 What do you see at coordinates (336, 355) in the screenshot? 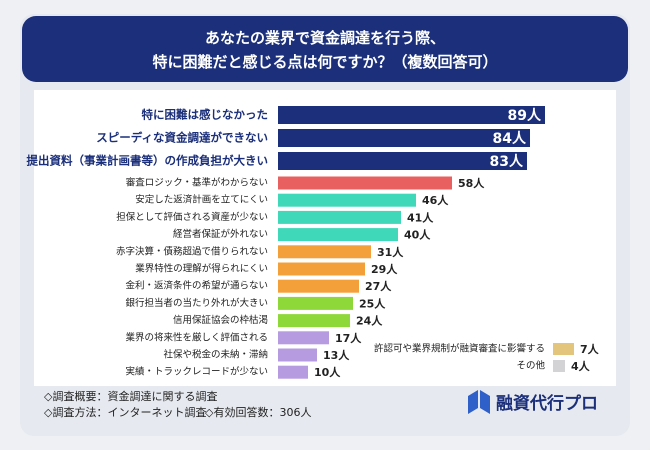
I see `value-label: 13人` at bounding box center [336, 355].